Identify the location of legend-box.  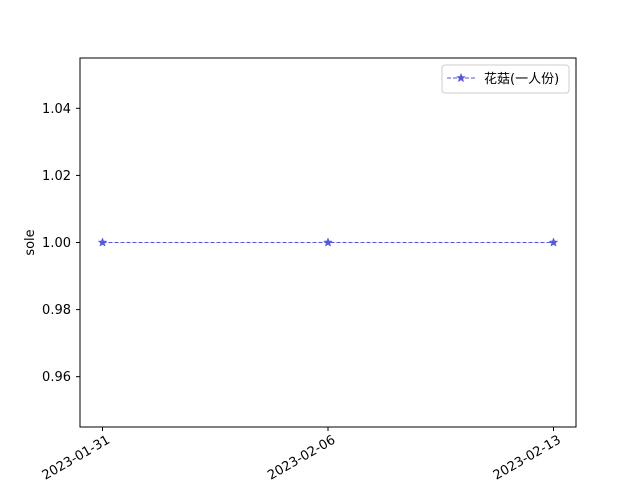
(505, 79).